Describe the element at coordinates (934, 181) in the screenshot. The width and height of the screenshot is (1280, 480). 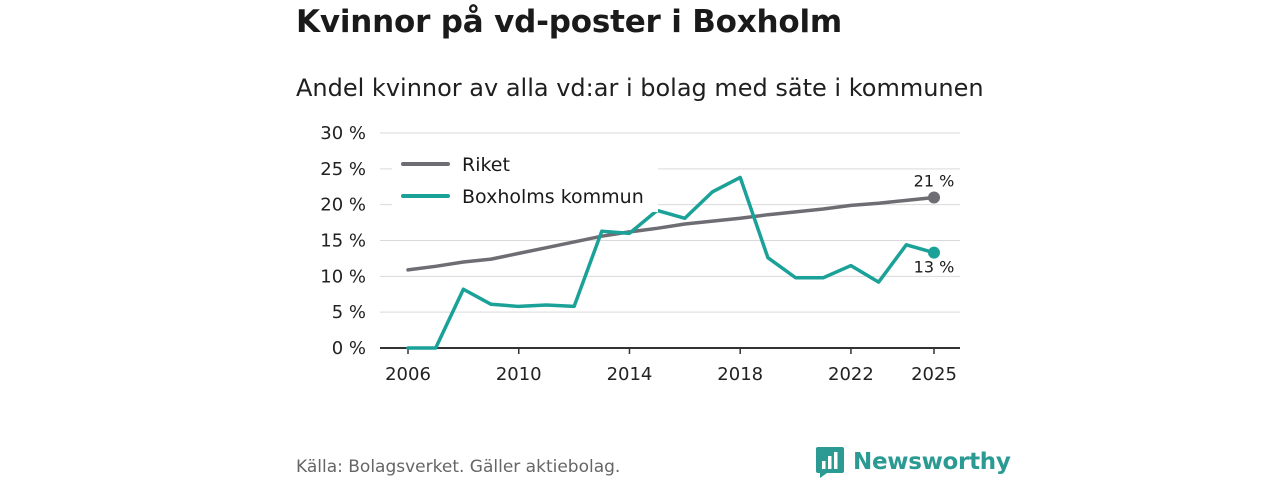
I see `end-label-riket: 21 %` at that location.